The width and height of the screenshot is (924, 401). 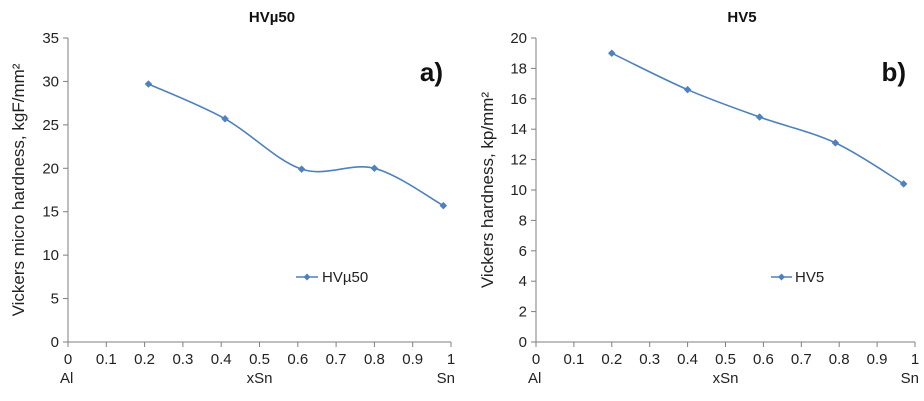 What do you see at coordinates (523, 281) in the screenshot?
I see `y-tick-label: 4` at bounding box center [523, 281].